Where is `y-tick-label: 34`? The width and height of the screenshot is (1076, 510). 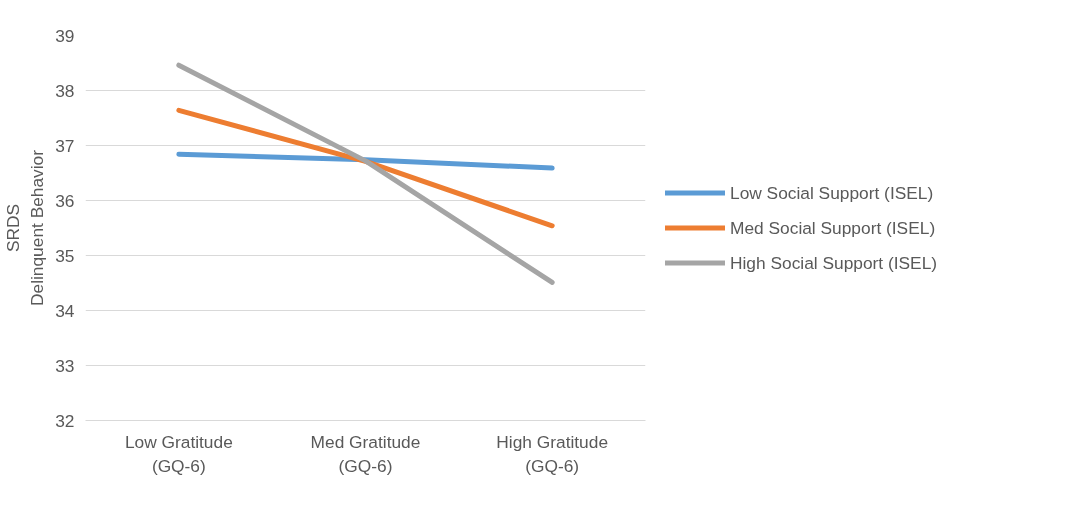
y-tick-label: 34 is located at coordinates (65, 310).